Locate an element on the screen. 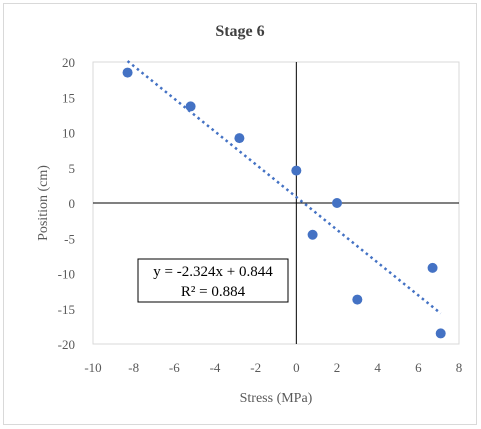  x-tick-label: -4 is located at coordinates (215, 367).